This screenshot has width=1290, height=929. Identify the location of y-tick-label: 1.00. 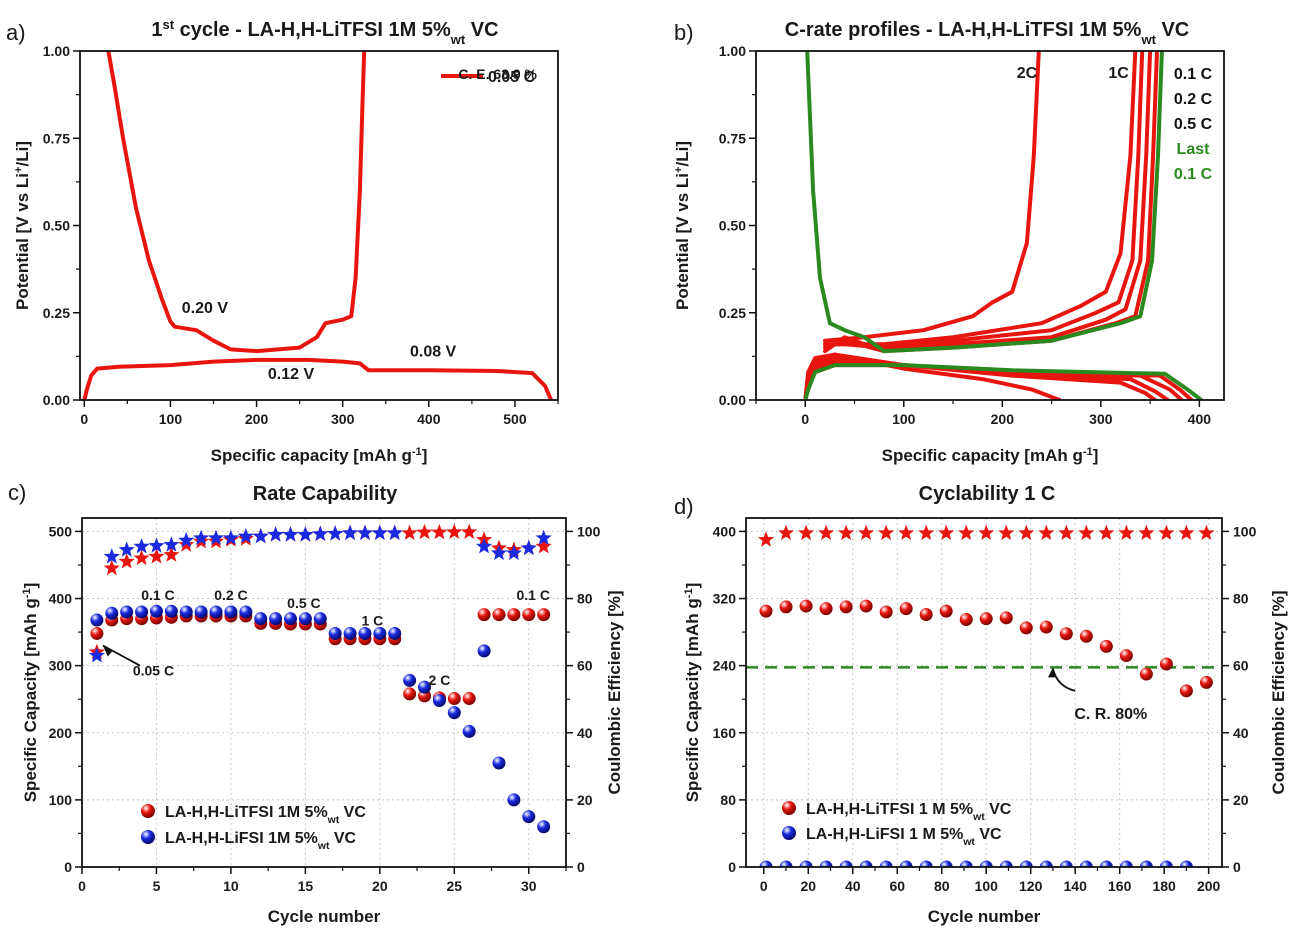
(56, 51).